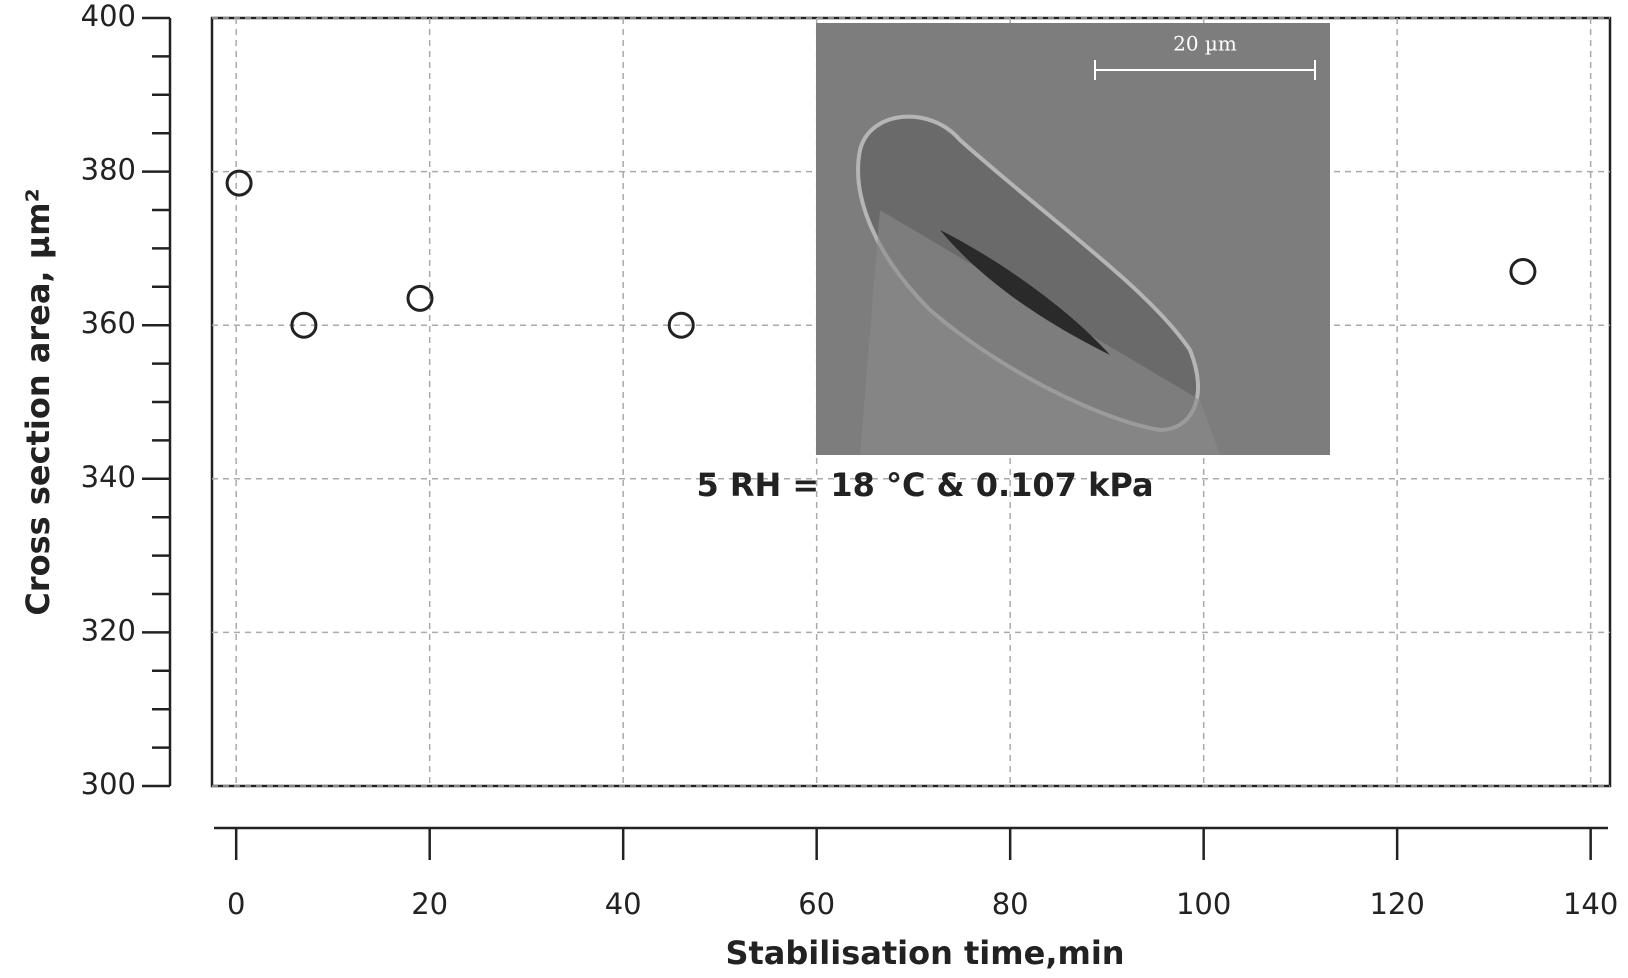 This screenshot has width=1628, height=978. I want to click on annotation: 5 RH = 18 °C & 0.107 kPa, so click(924, 485).